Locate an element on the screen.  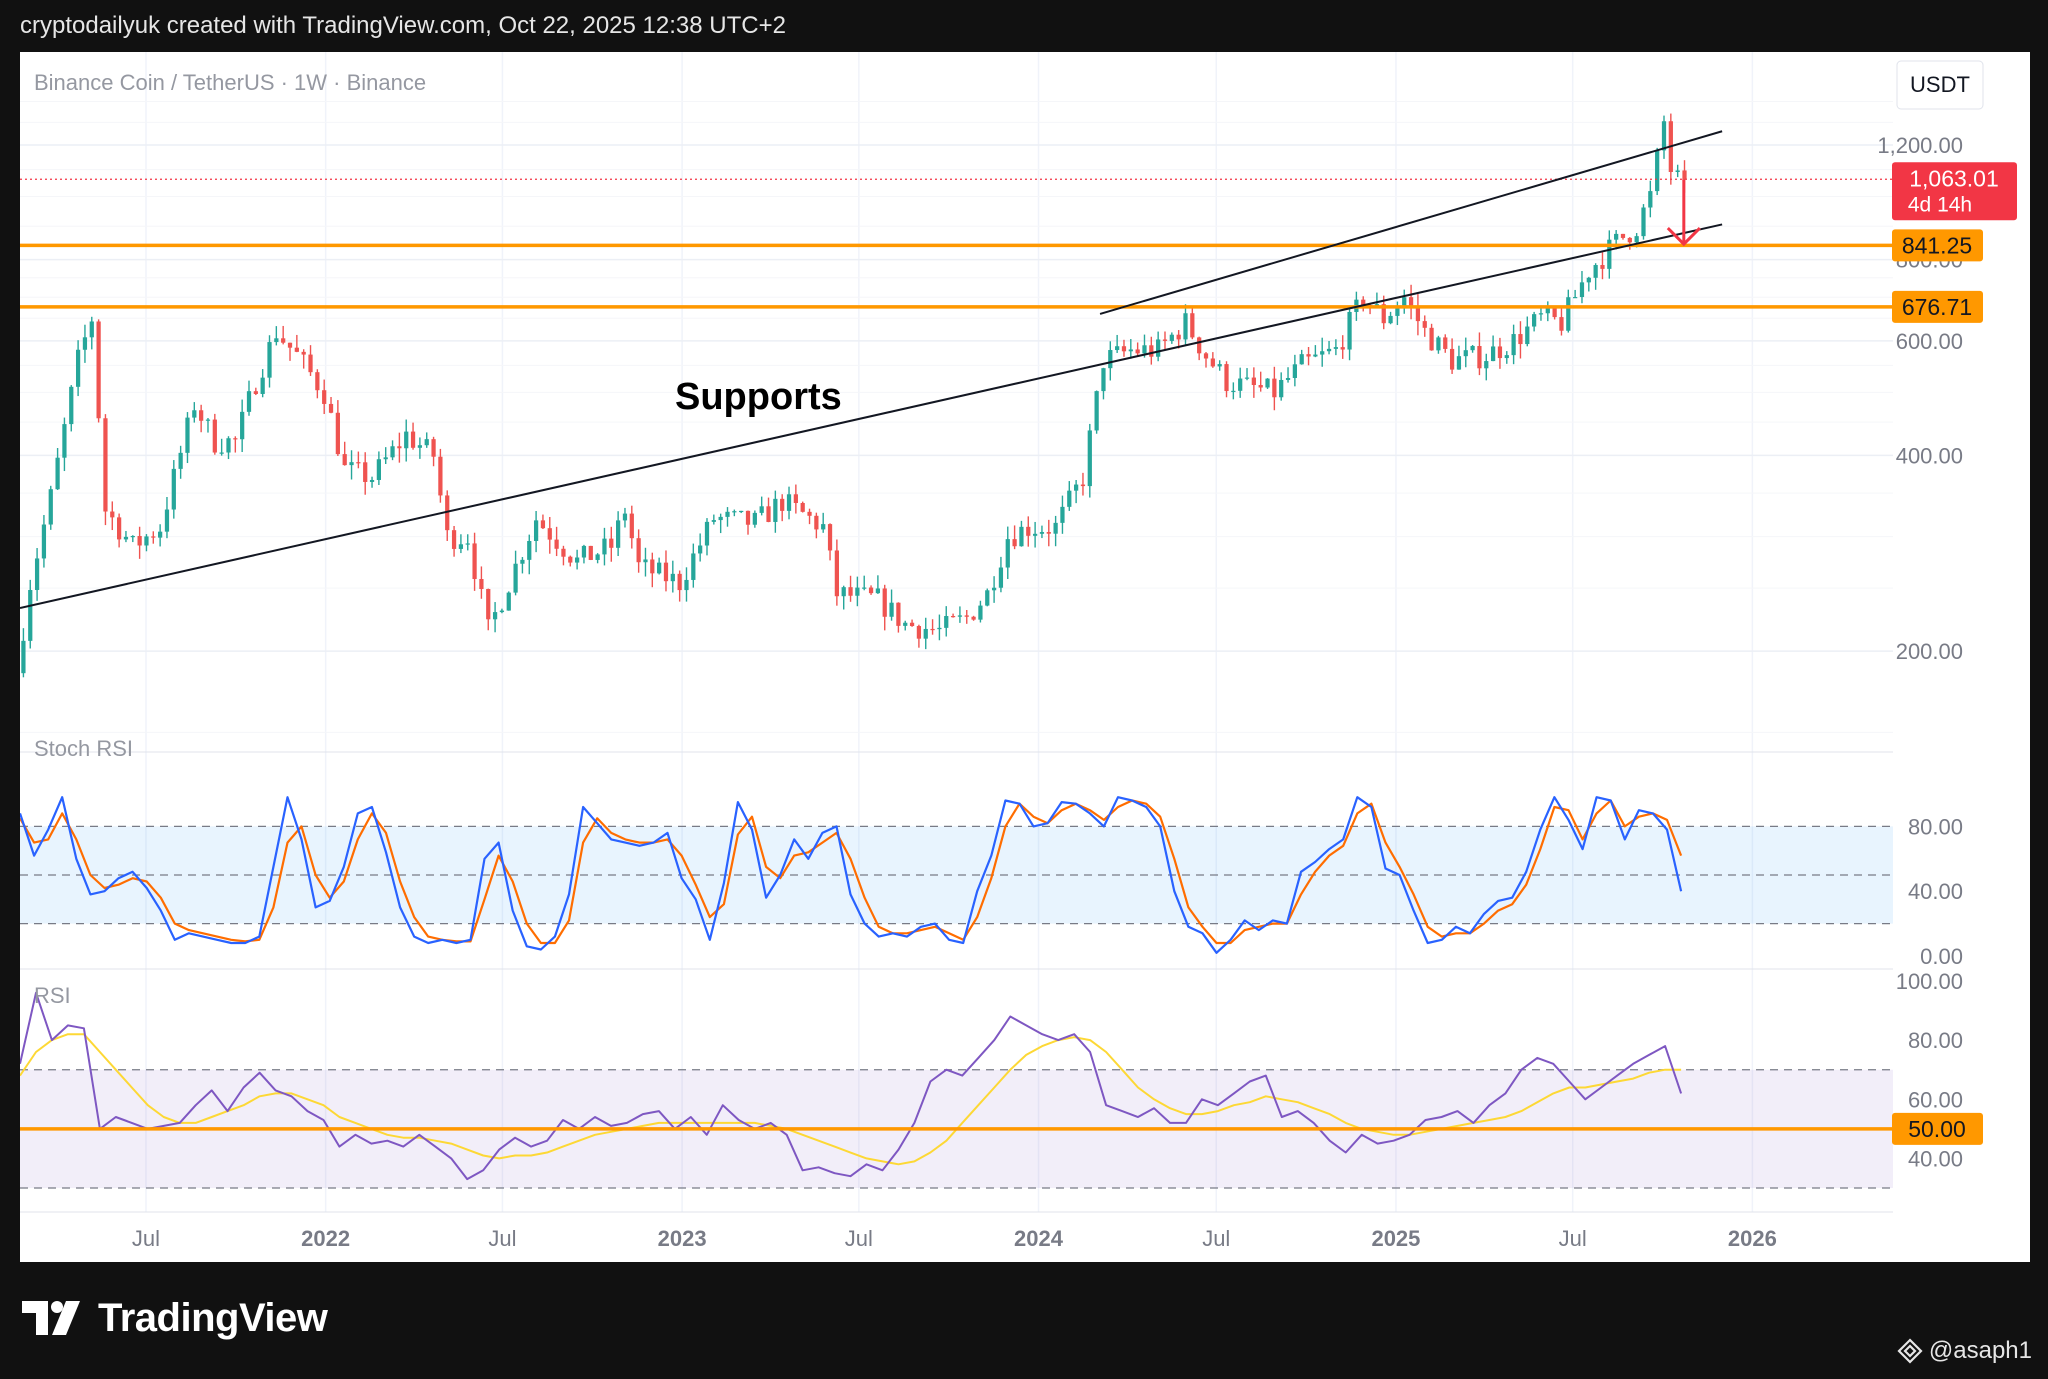
tradingview-logo: TradingView is located at coordinates (175, 1318).